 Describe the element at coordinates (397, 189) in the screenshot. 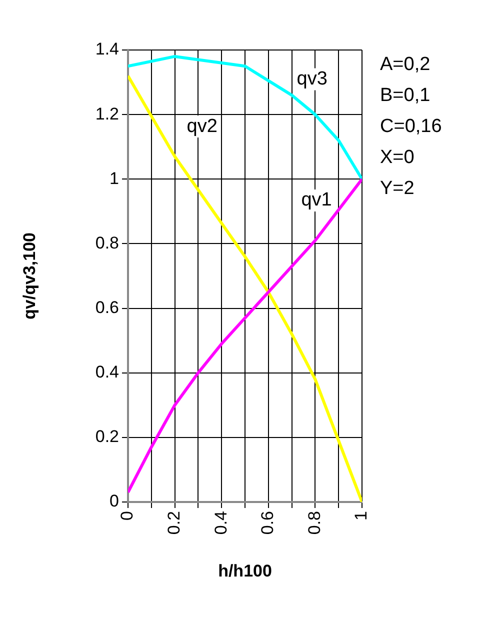

I see `text: Y=2` at that location.